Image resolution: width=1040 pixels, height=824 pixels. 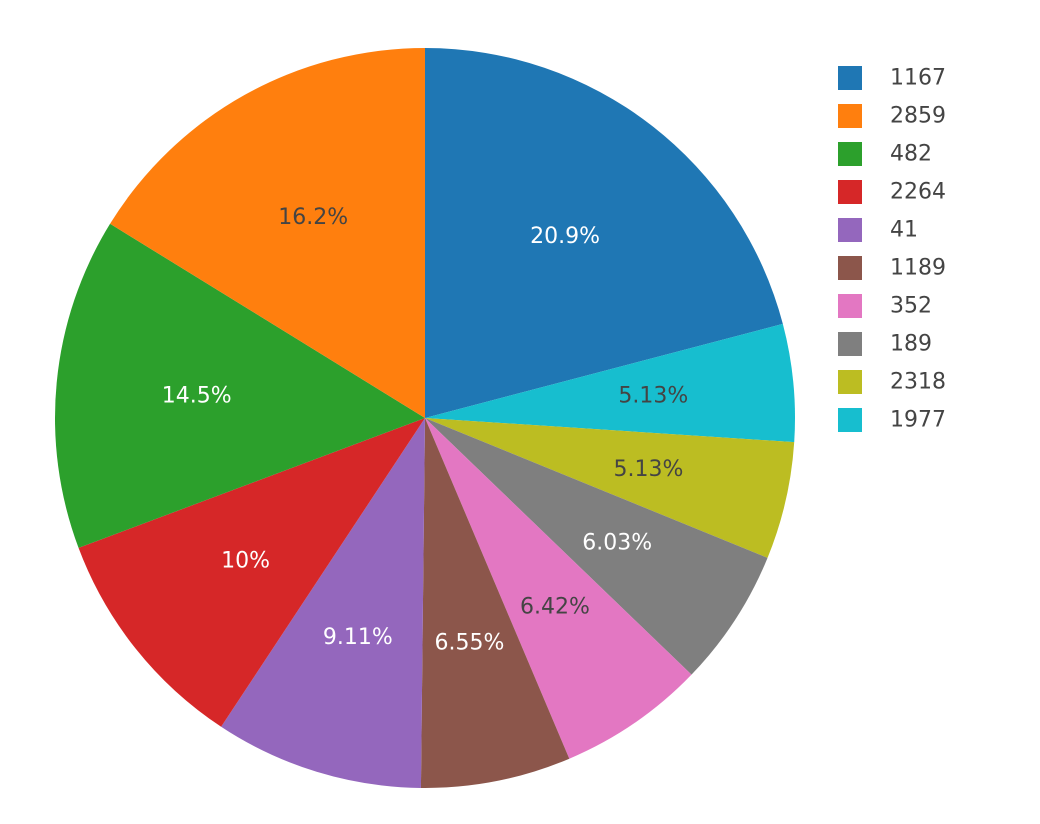 I want to click on legend: 1167 2859 482 2264 41 1189 352 189 2318 1977, so click(x=892, y=249).